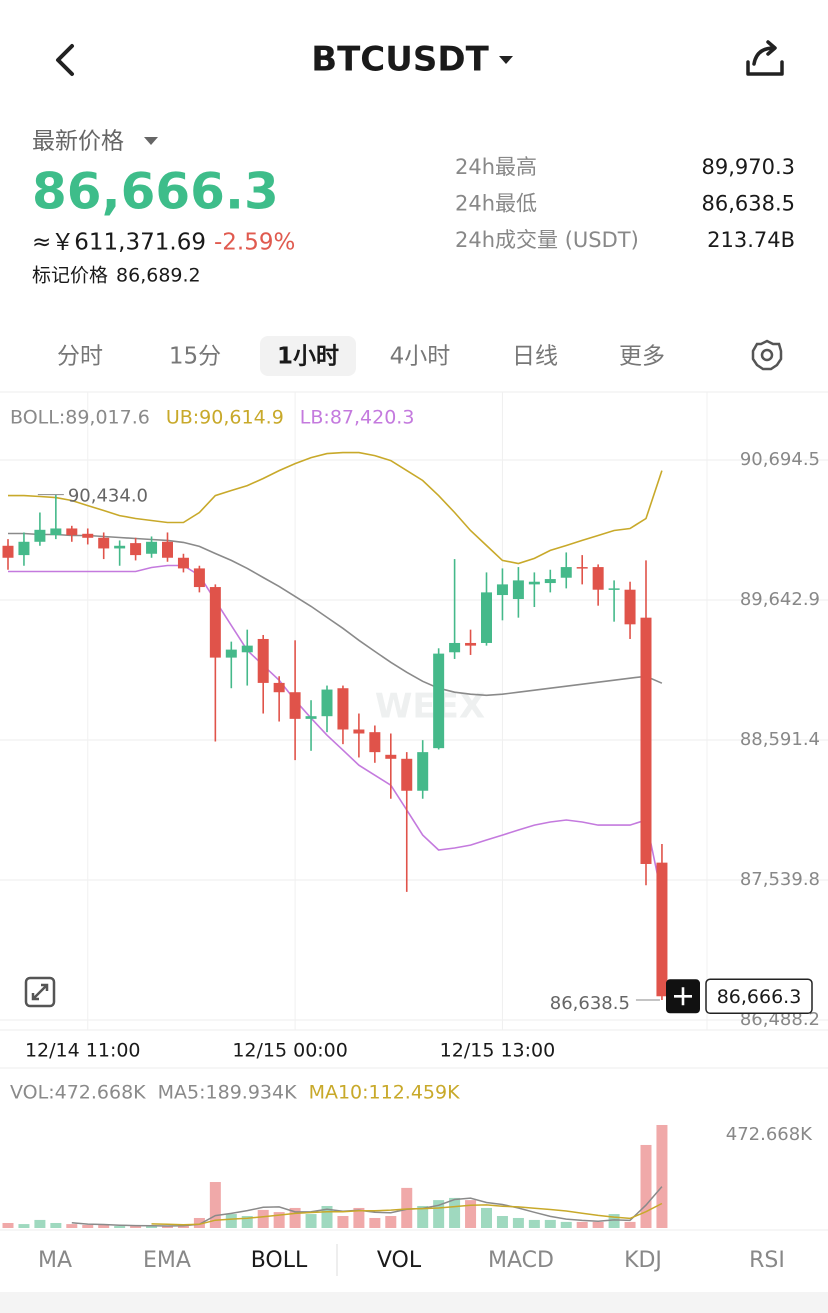 The image size is (828, 1313). Describe the element at coordinates (279, 1260) in the screenshot. I see `indicator-tab: BOLL` at that location.